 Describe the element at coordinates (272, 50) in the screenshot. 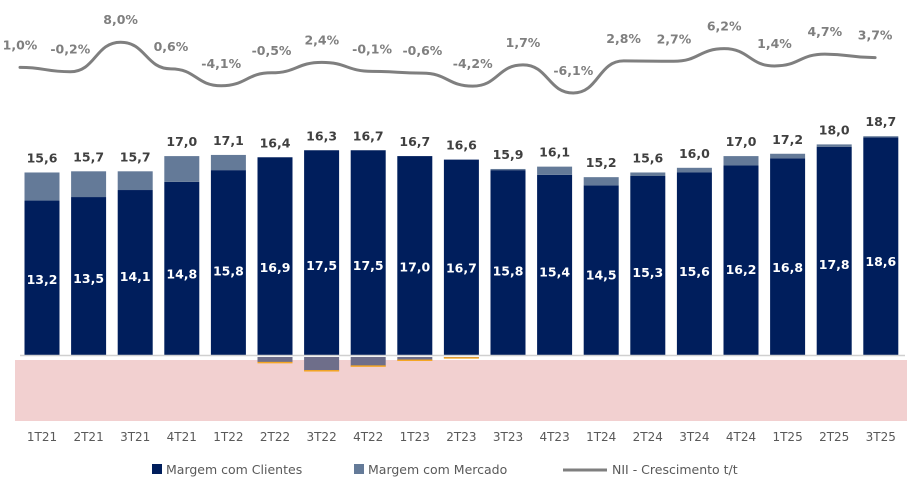

I see `growth-label-5: -0,5%` at that location.